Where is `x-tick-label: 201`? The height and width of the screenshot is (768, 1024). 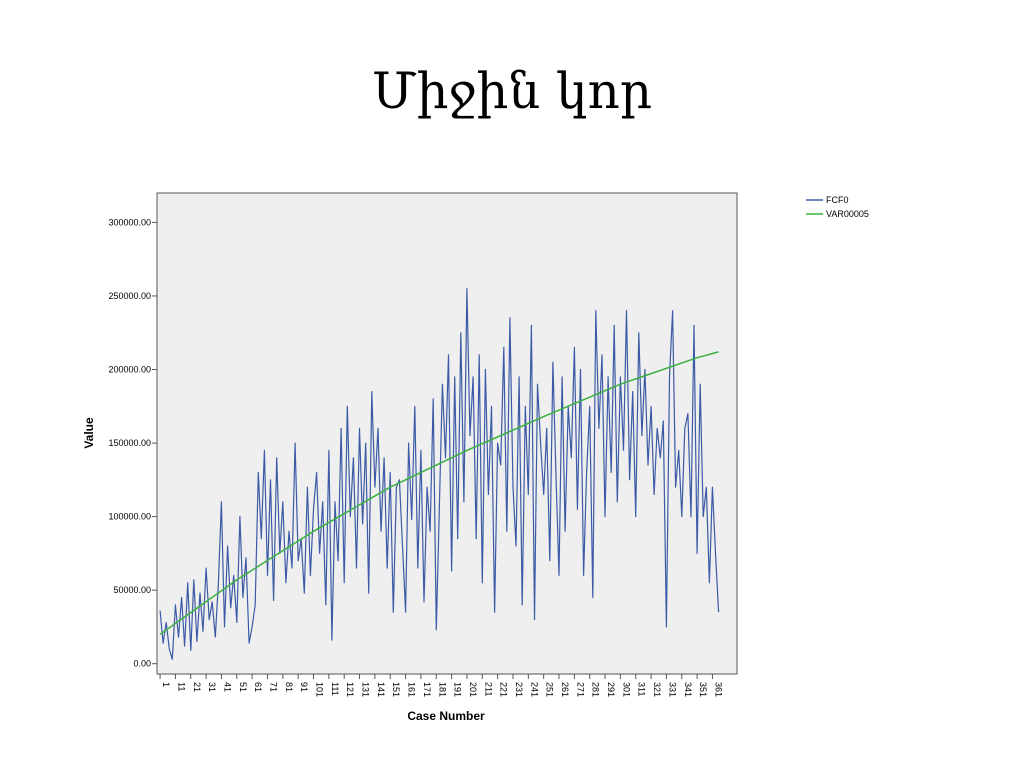 x-tick-label: 201 is located at coordinates (473, 689).